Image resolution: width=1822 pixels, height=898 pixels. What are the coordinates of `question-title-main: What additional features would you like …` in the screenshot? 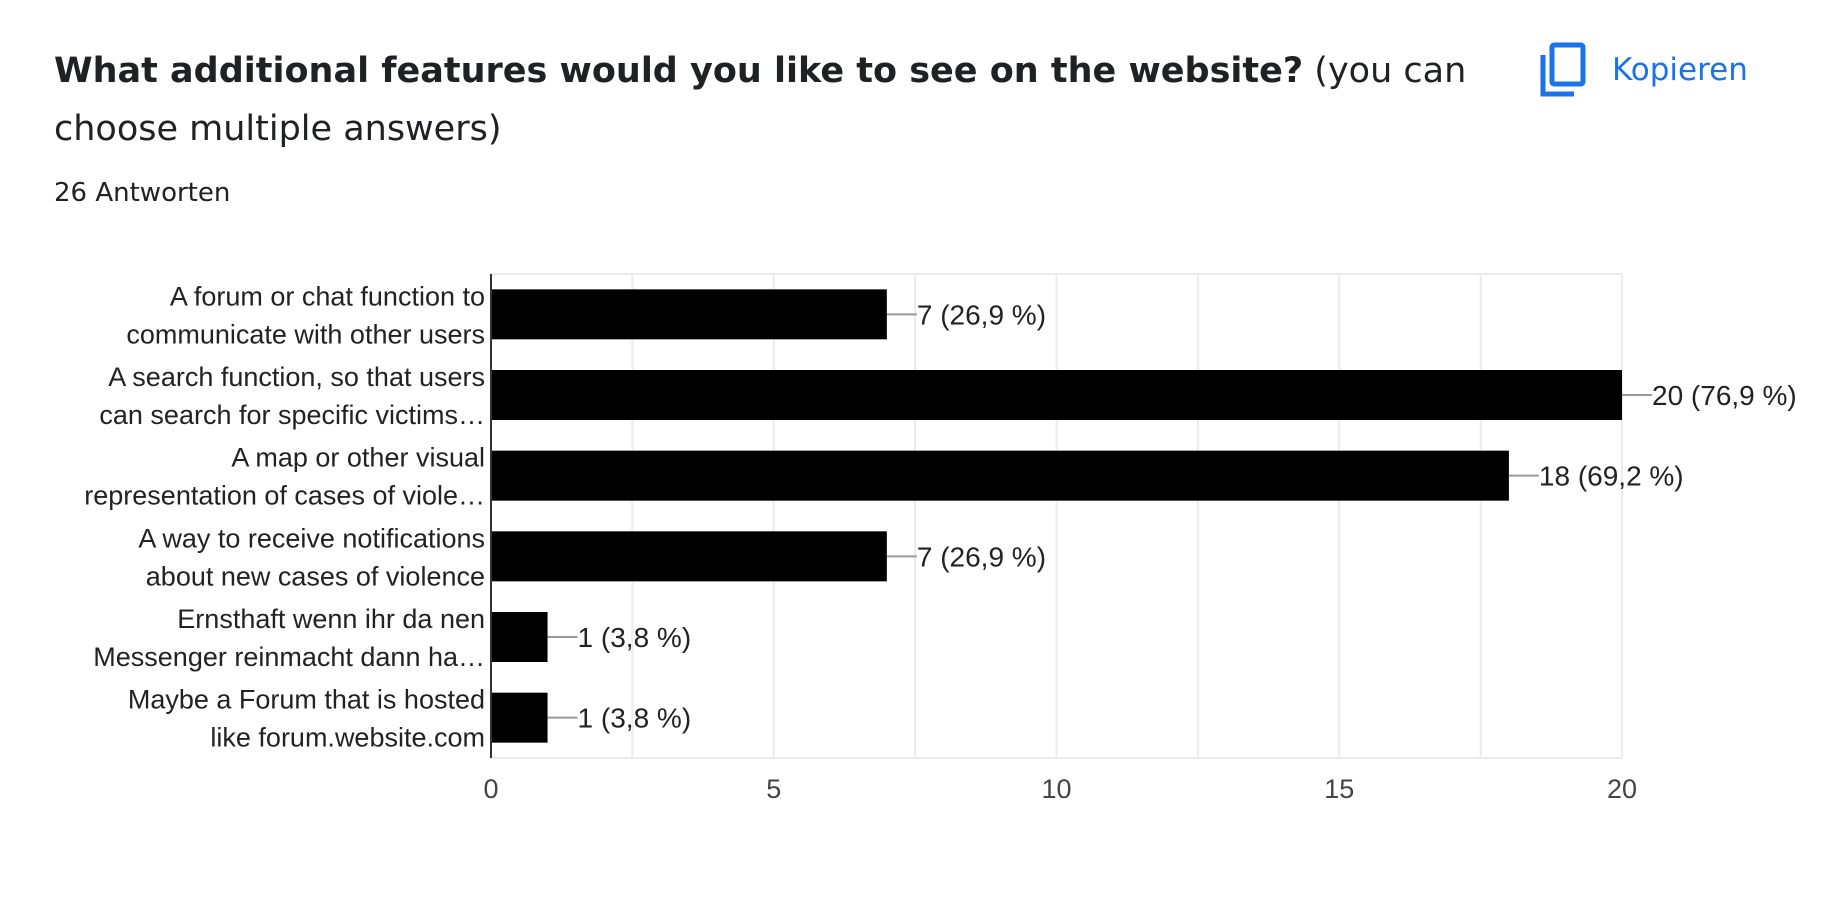 It's located at (679, 71).